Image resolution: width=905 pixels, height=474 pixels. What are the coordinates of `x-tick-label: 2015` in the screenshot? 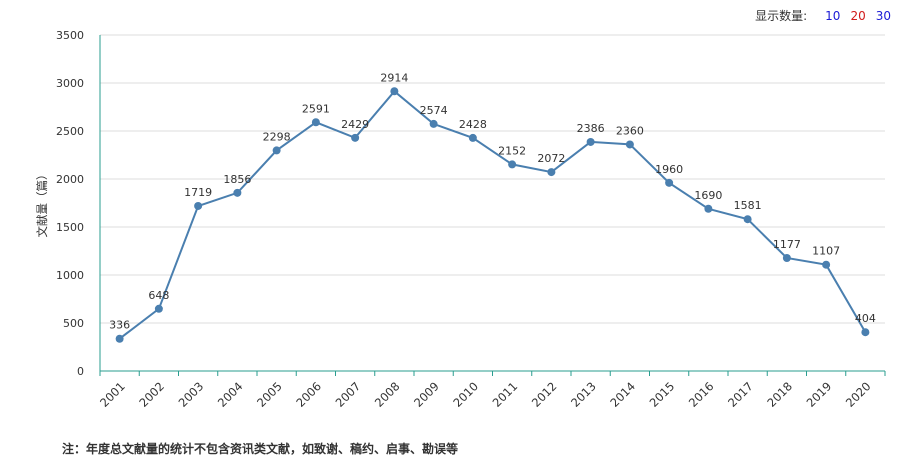 It's located at (662, 394).